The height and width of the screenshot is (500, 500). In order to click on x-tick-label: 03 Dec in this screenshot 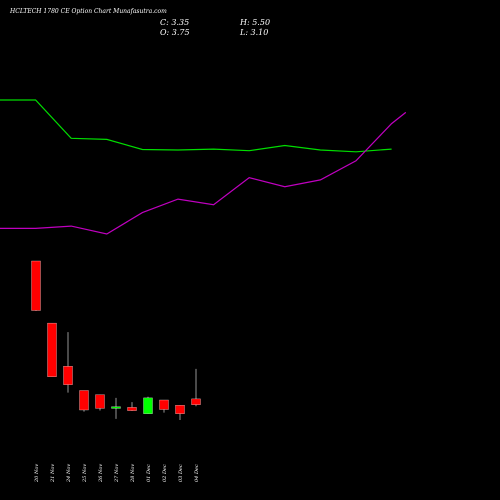, I will do `click(181, 473)`.